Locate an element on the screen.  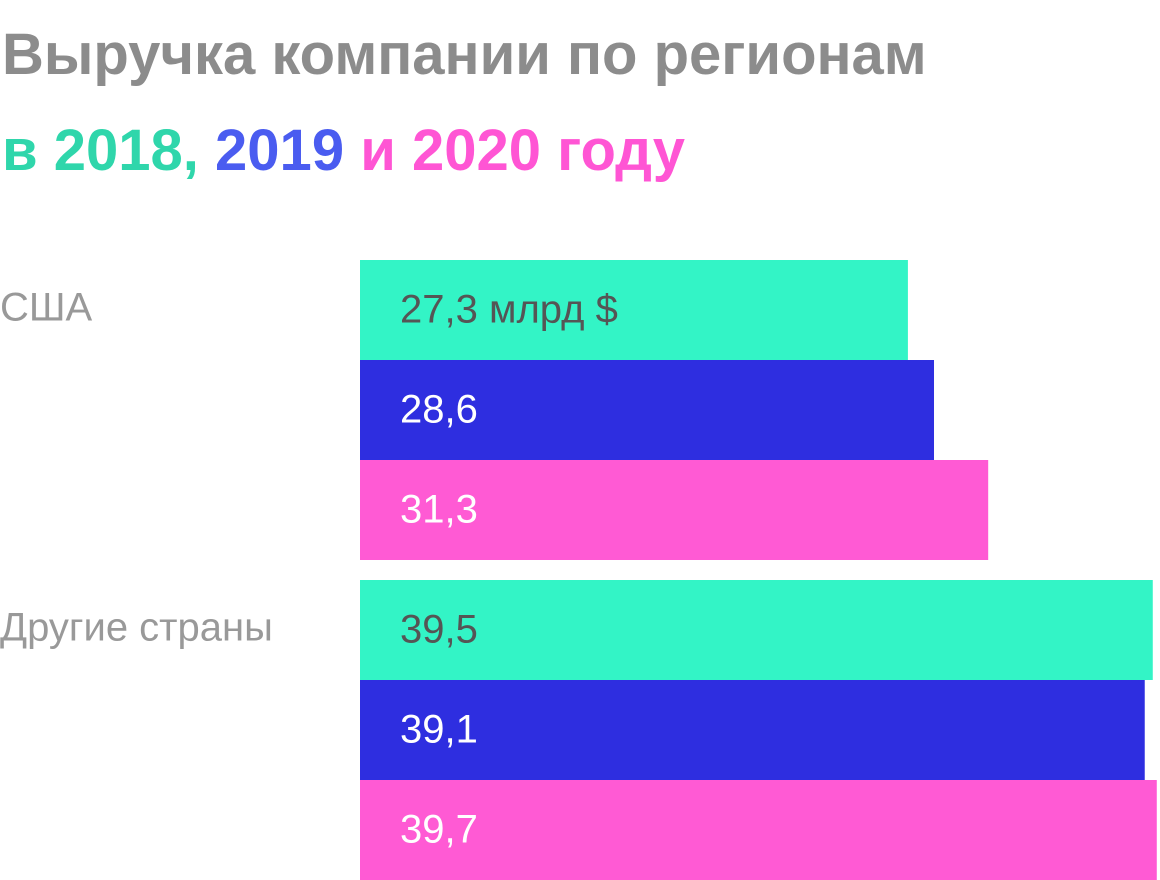
value-label: 39,7 is located at coordinates (439, 830).